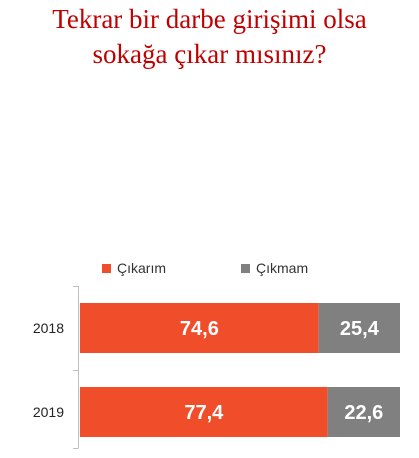 The width and height of the screenshot is (419, 458). Describe the element at coordinates (106, 268) in the screenshot. I see `legend-swatch-cikarim` at that location.